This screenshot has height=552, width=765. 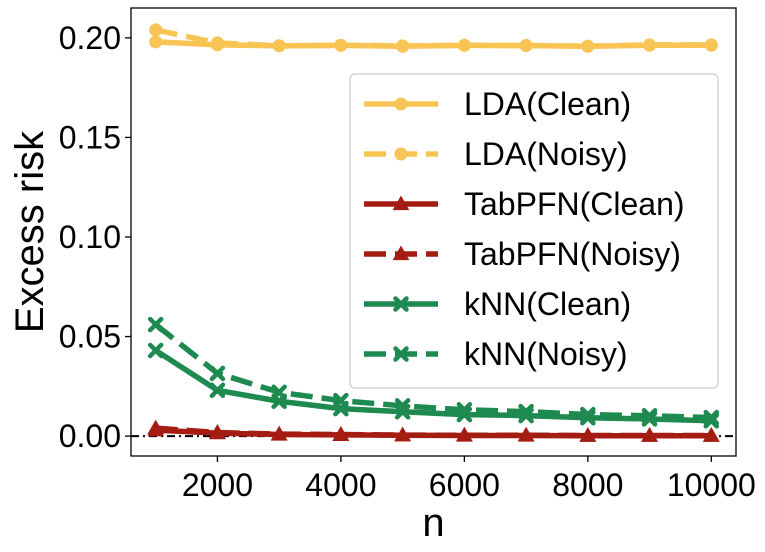 What do you see at coordinates (30, 231) in the screenshot?
I see `y-axis-label: Excess risk` at bounding box center [30, 231].